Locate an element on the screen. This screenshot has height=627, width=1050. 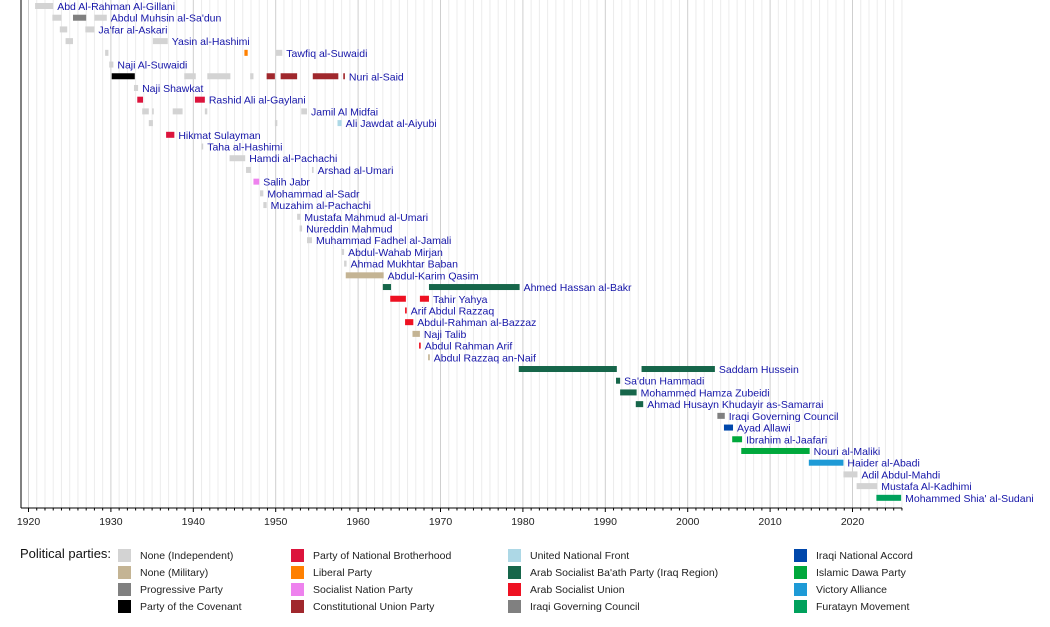
x-tick-label: 1940 is located at coordinates (194, 522).